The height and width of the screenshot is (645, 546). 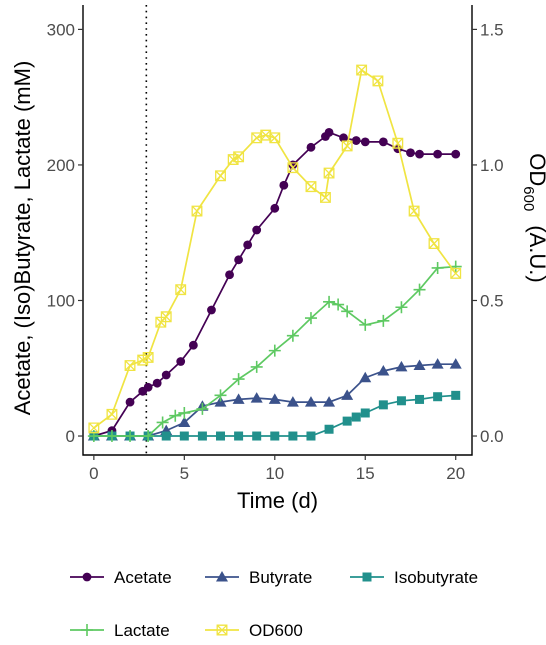 What do you see at coordinates (70, 436) in the screenshot?
I see `y-left-tick-label: 0` at bounding box center [70, 436].